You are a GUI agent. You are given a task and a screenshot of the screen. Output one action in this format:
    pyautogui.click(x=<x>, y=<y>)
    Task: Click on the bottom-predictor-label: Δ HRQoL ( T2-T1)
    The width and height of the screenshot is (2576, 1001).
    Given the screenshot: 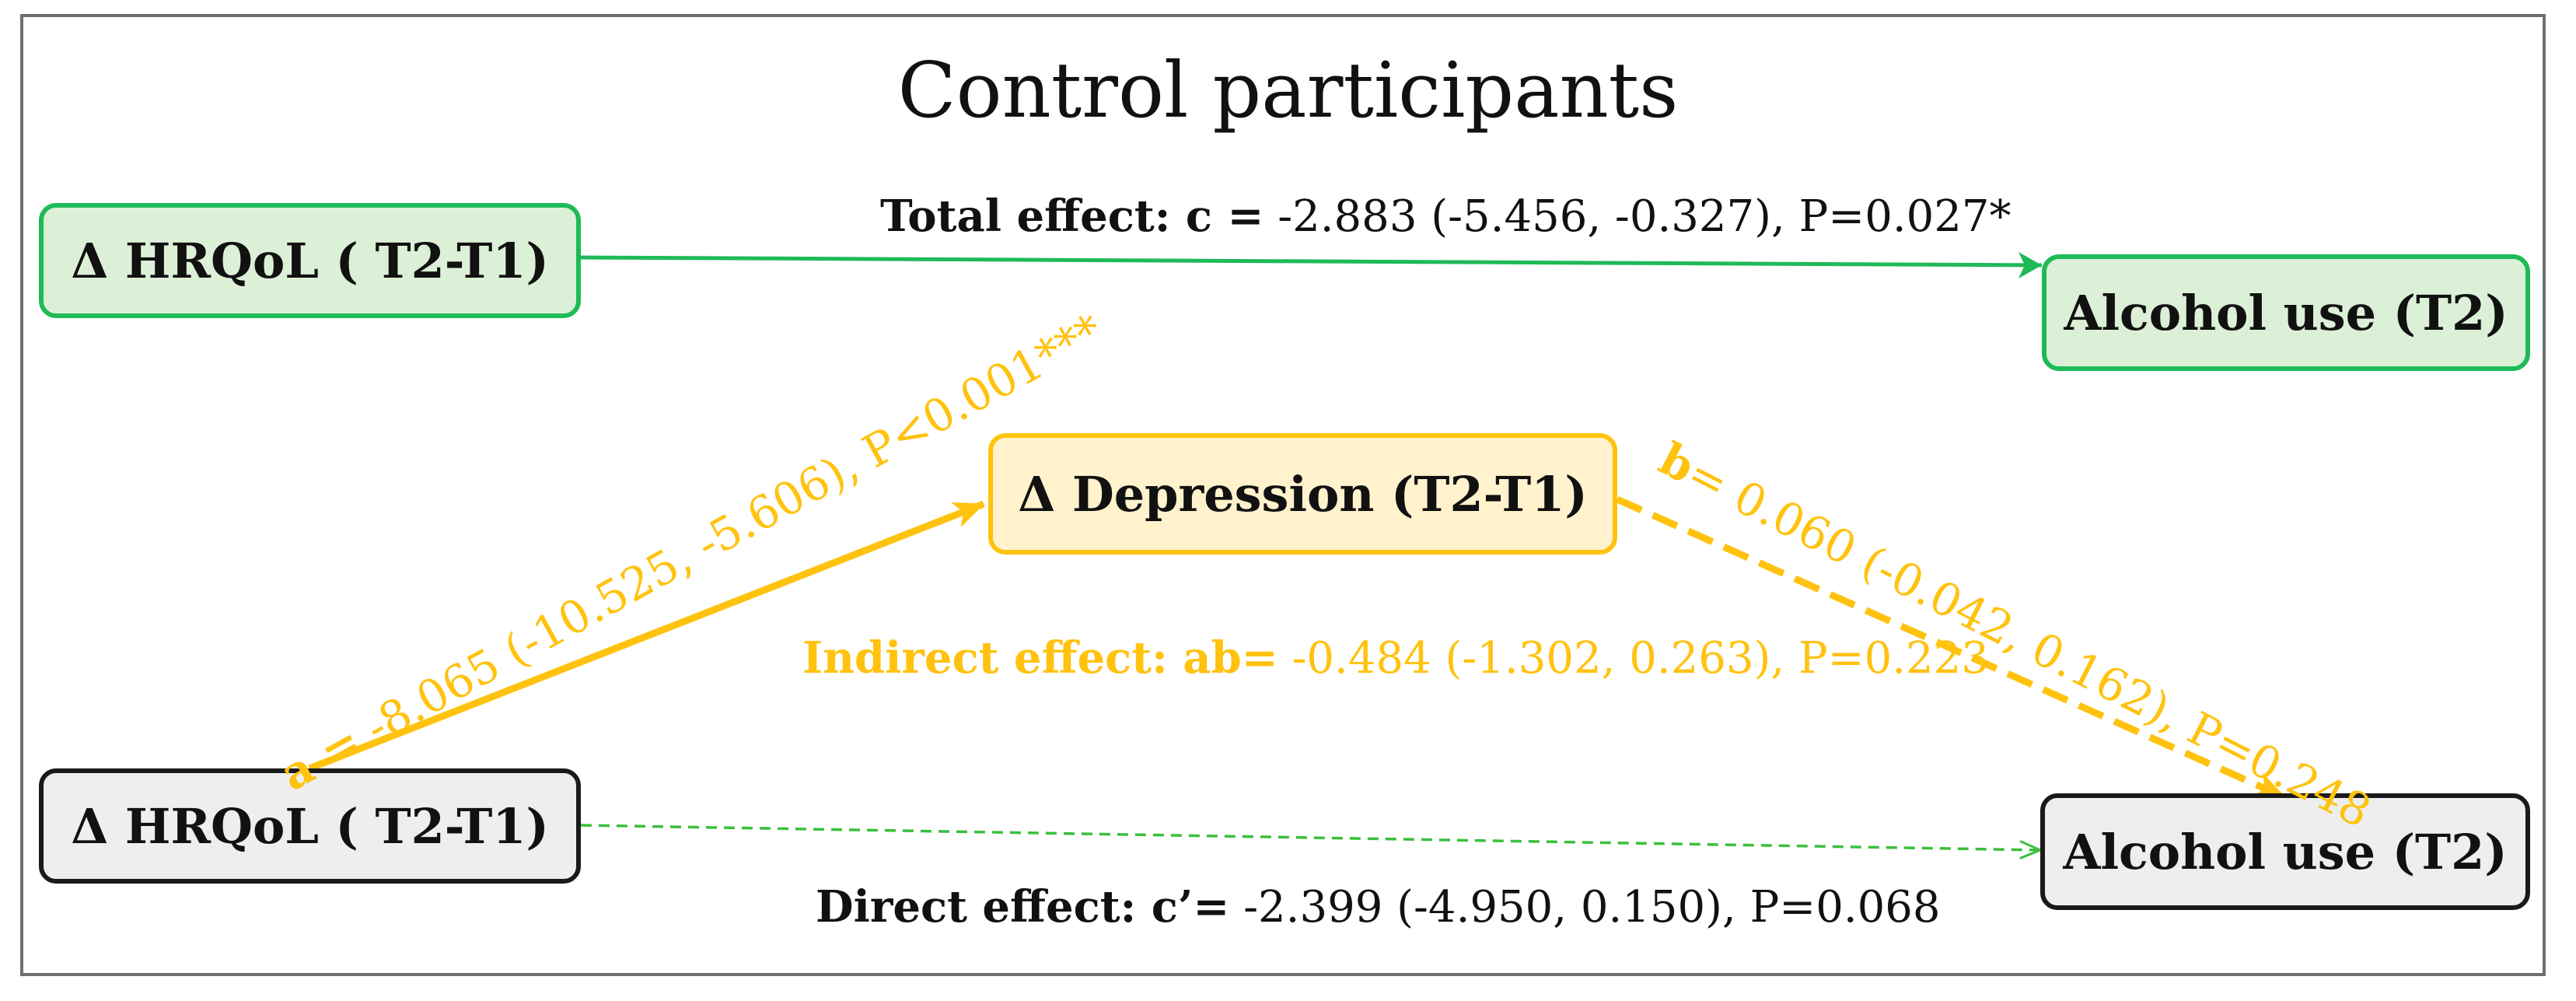 What is the action you would take?
    pyautogui.click(x=310, y=826)
    